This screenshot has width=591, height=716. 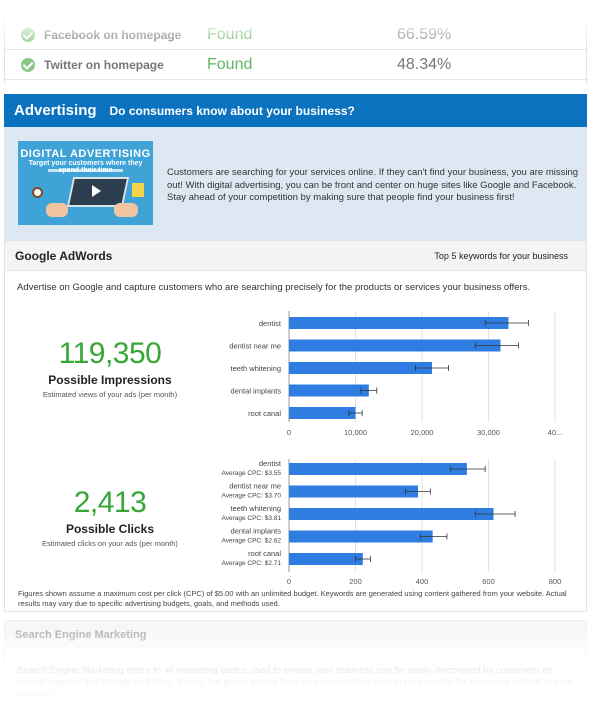 What do you see at coordinates (232, 110) in the screenshot?
I see `advertising-question: Do consumers know about your business?` at bounding box center [232, 110].